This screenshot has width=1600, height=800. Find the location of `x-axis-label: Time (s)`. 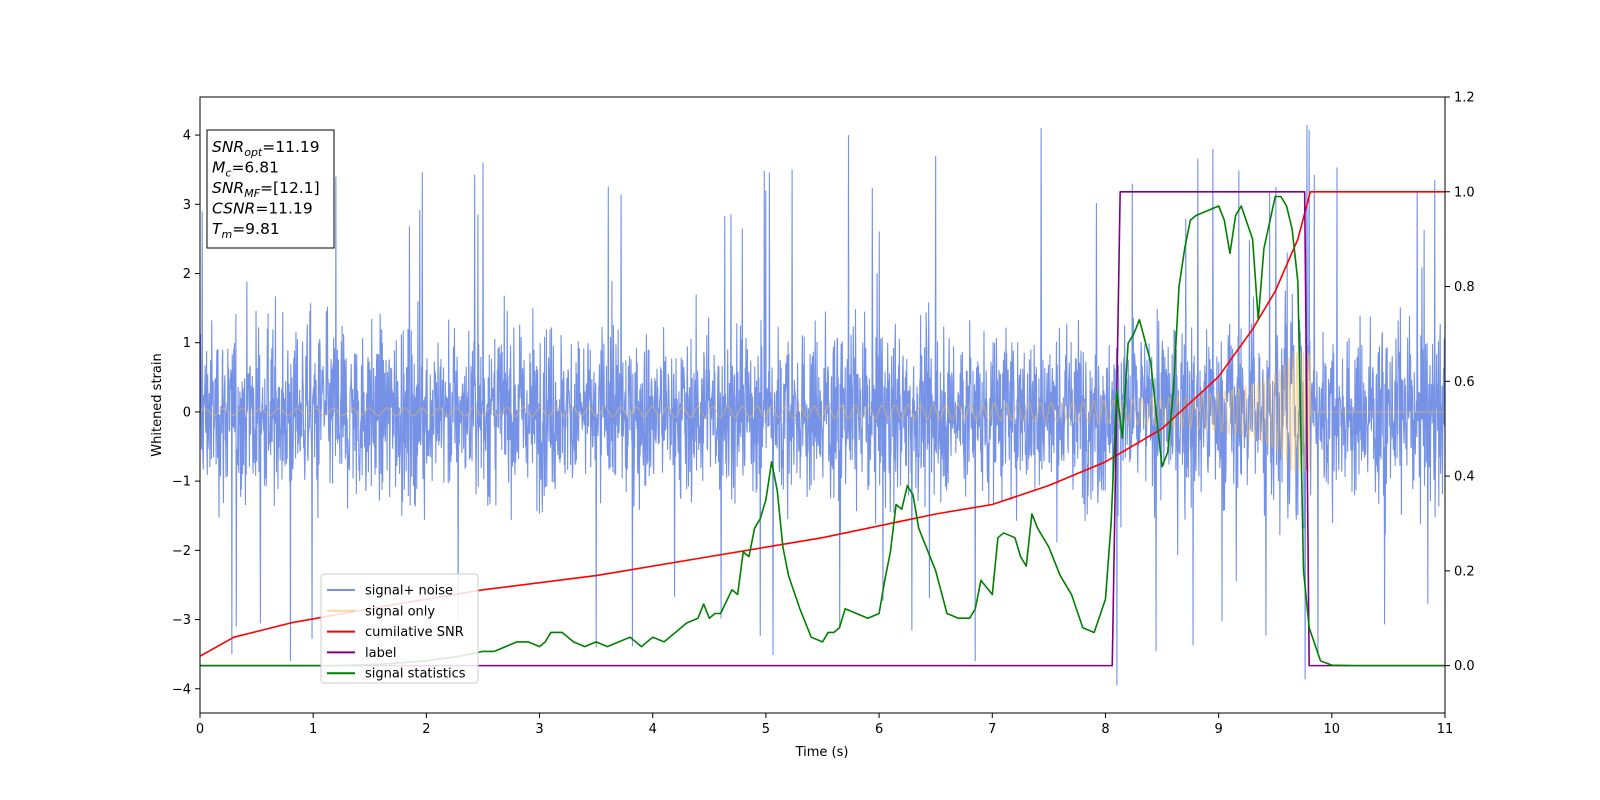

x-axis-label: Time (s) is located at coordinates (822, 752).